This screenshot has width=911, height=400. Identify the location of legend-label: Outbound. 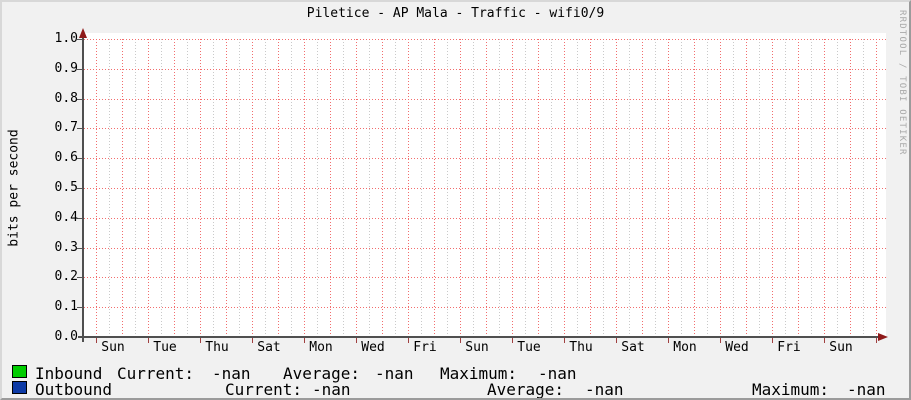
(74, 389).